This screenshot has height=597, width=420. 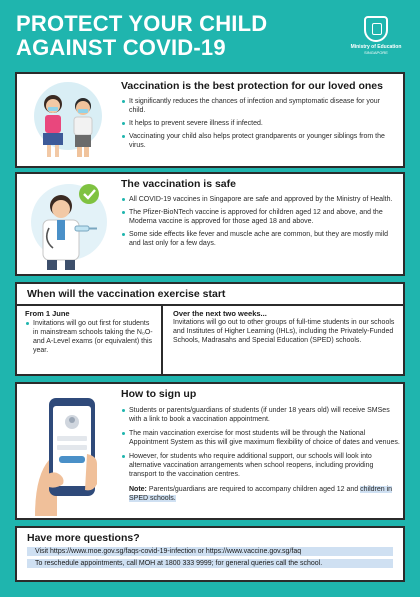 I want to click on signup-heading: How to sign up, so click(x=159, y=394).